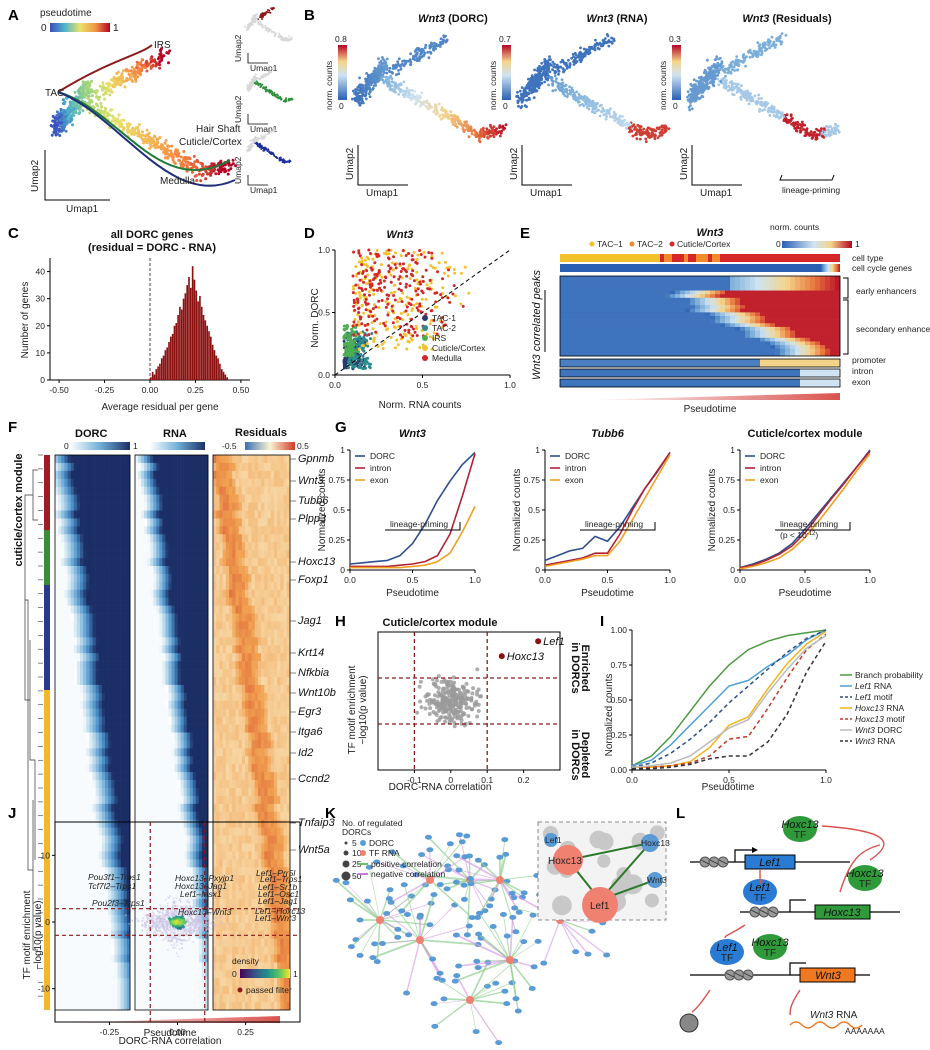 The image size is (930, 1050). Describe the element at coordinates (400, 284) in the screenshot. I see `d-point-medulla` at that location.